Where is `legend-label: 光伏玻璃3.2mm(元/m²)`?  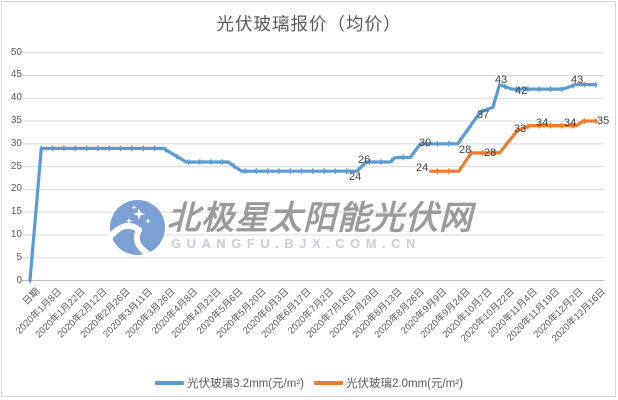
legend-label: 光伏玻璃3.2mm(元/m²) is located at coordinates (245, 384).